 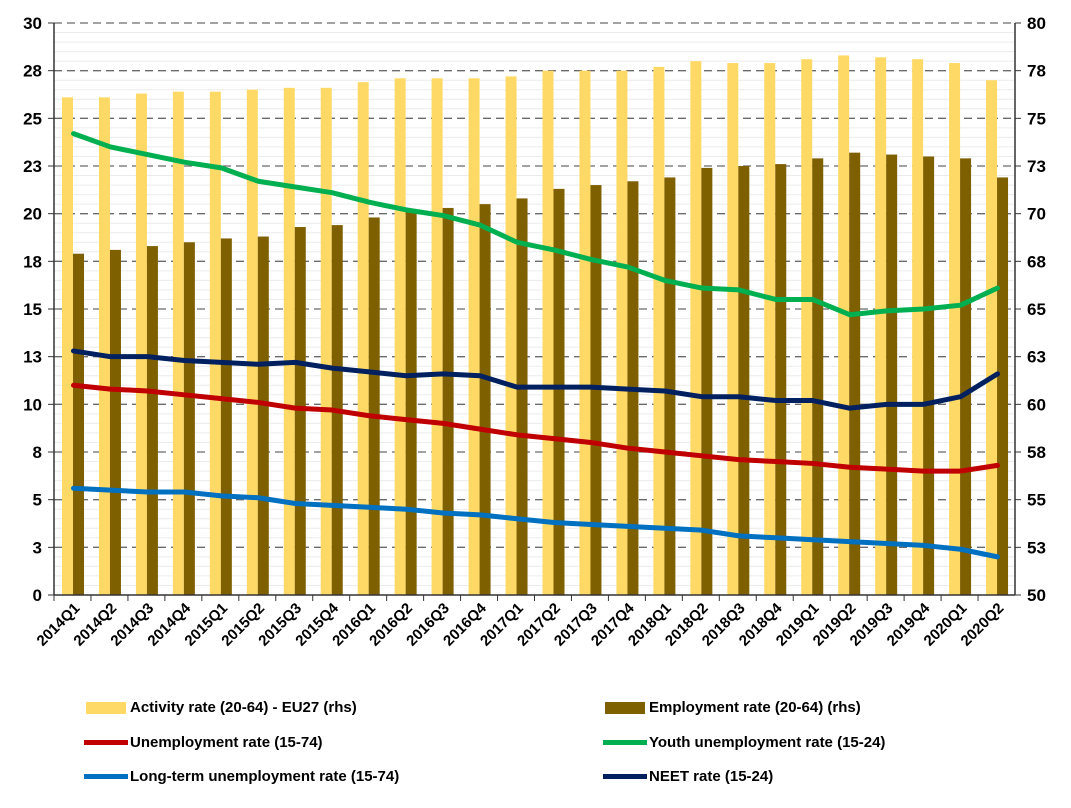 What do you see at coordinates (1036, 71) in the screenshot?
I see `right-tick-label: 78` at bounding box center [1036, 71].